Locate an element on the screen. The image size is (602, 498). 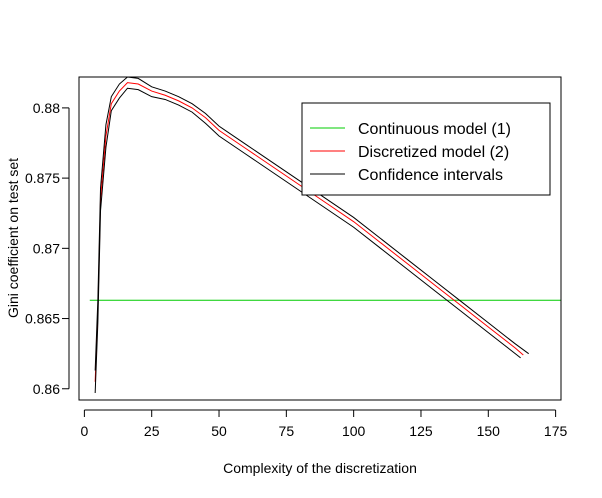
legend-label-confidence: Confidence intervals is located at coordinates (430, 175).